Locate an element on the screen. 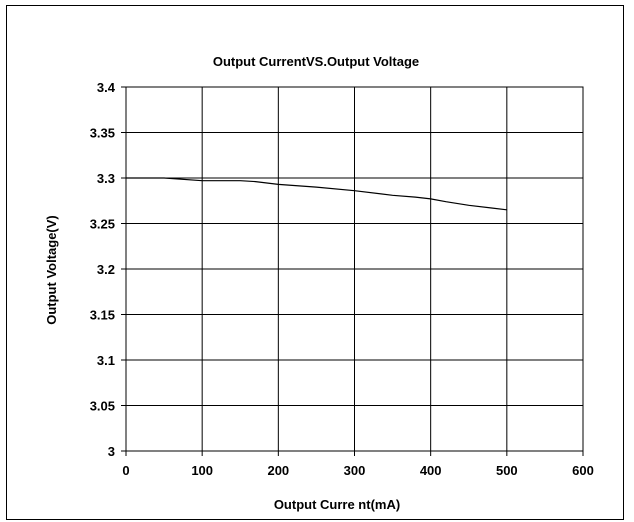  x-tick-label: 200 is located at coordinates (278, 470).